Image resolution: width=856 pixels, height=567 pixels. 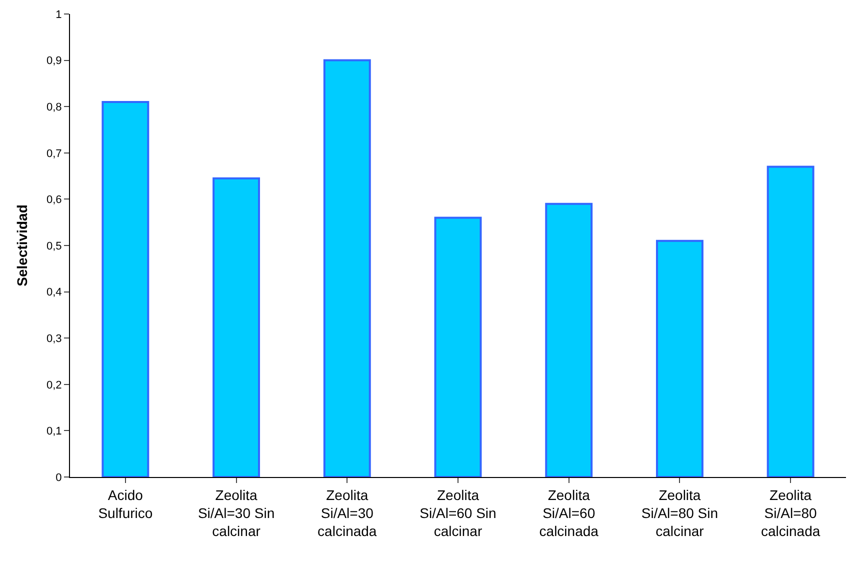 What do you see at coordinates (458, 513) in the screenshot?
I see `x-tick-label: Zeolita Si/Al=60 Sin calcinar` at bounding box center [458, 513].